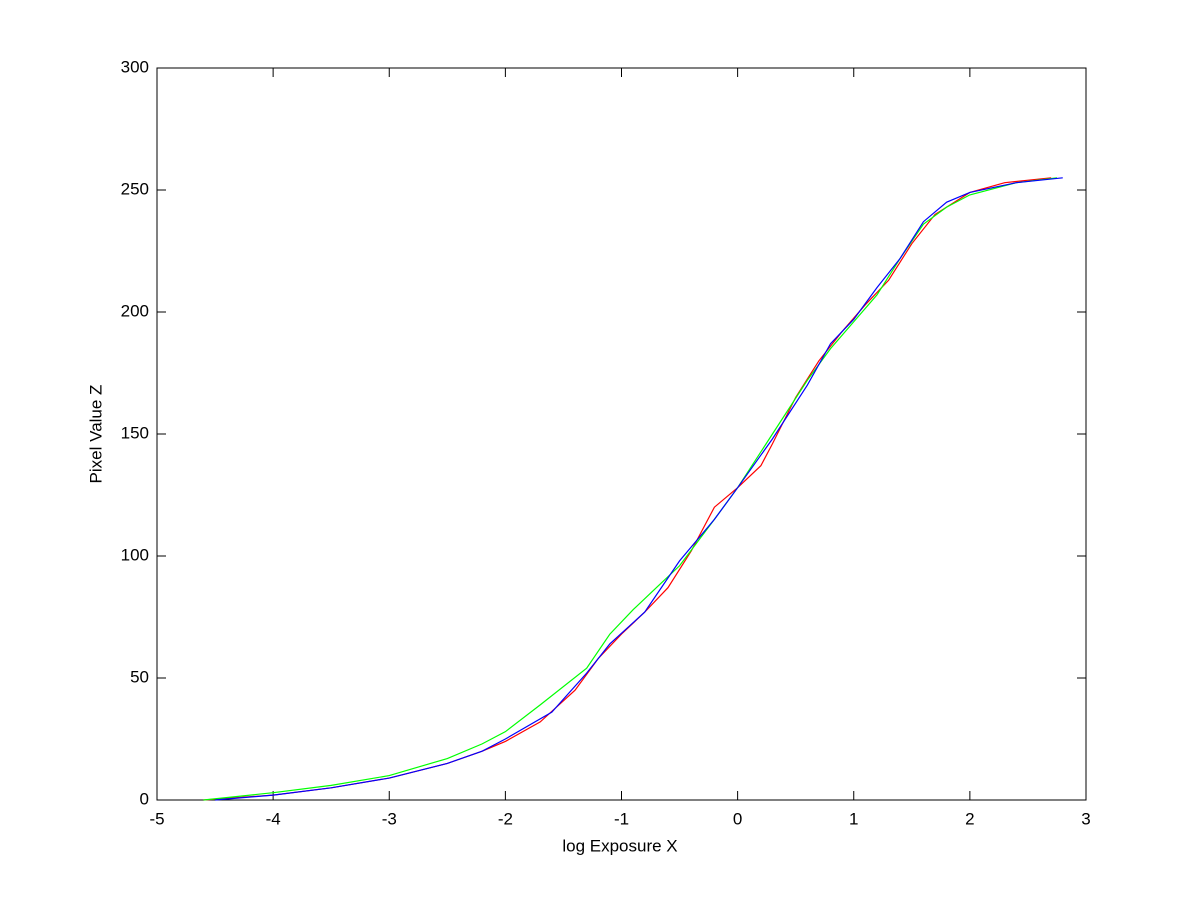 The image size is (1200, 905). What do you see at coordinates (135, 66) in the screenshot?
I see `y-tick-label: 300` at bounding box center [135, 66].